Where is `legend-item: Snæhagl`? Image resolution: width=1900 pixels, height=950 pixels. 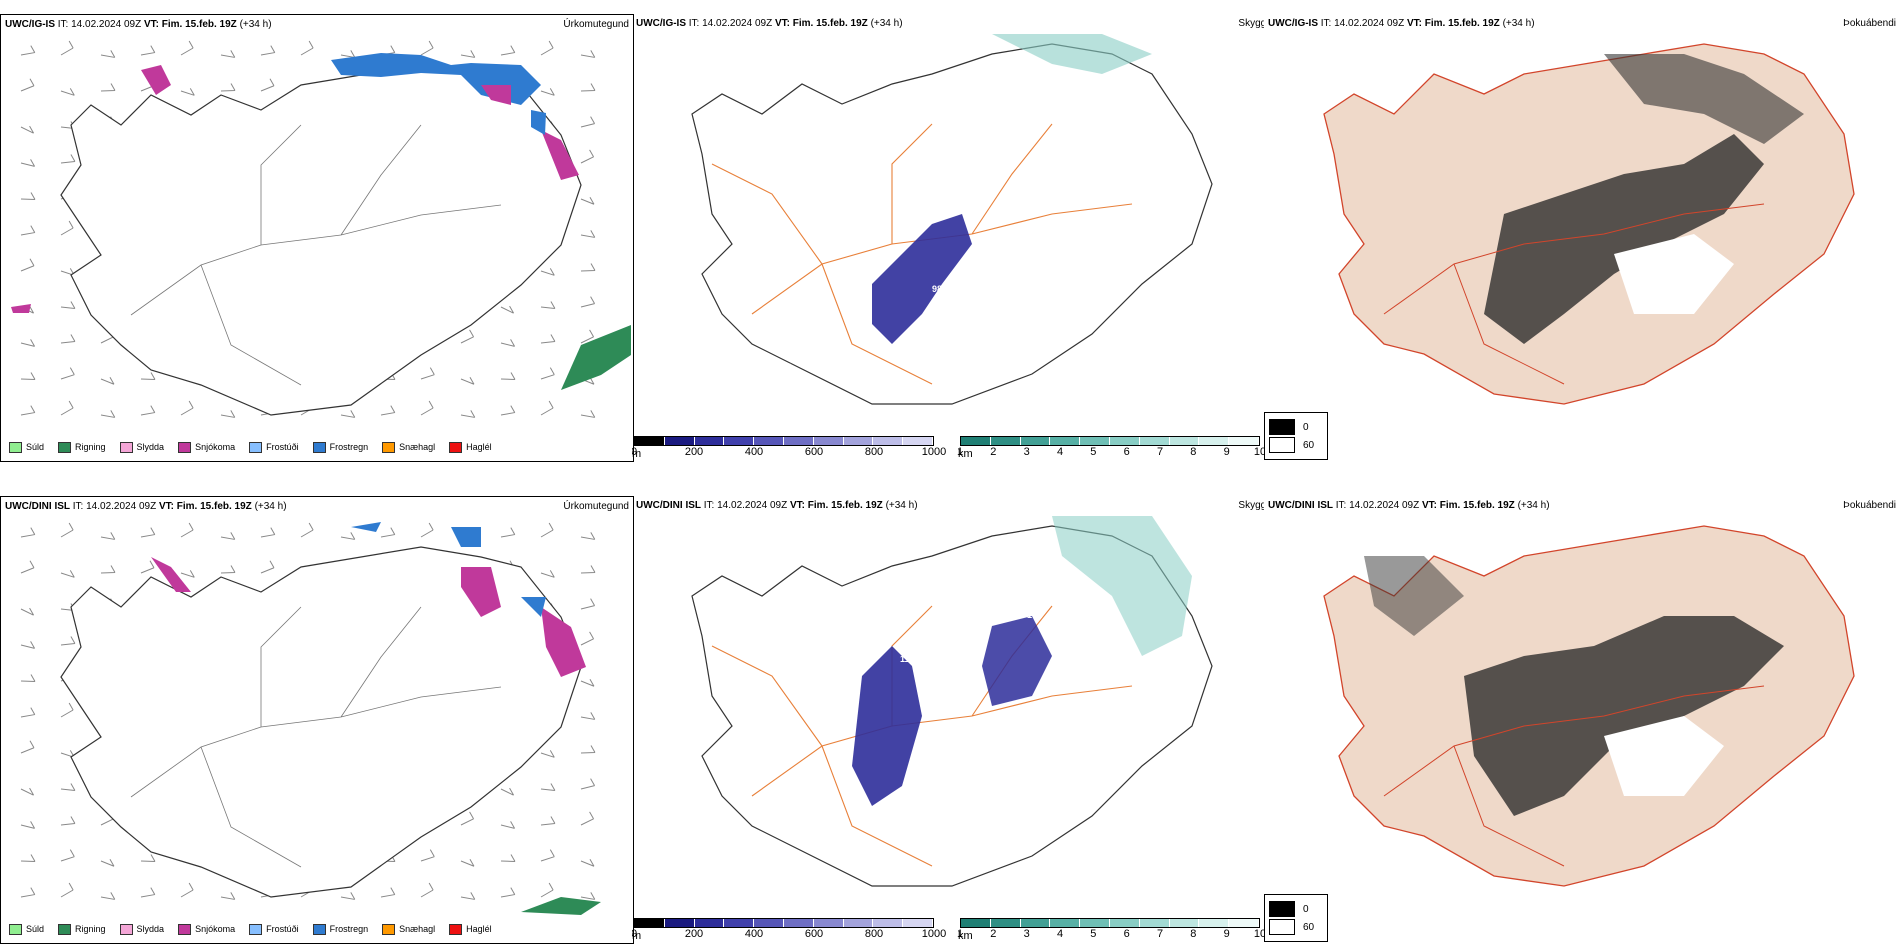 legend-item: Snæhagl is located at coordinates (409, 447).